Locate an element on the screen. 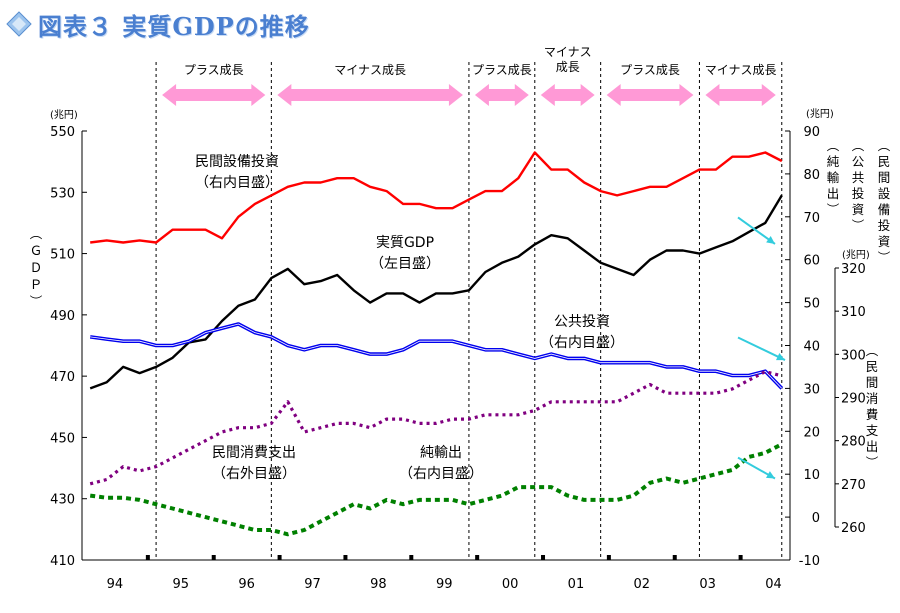  x-tick-label: 01 is located at coordinates (576, 584).